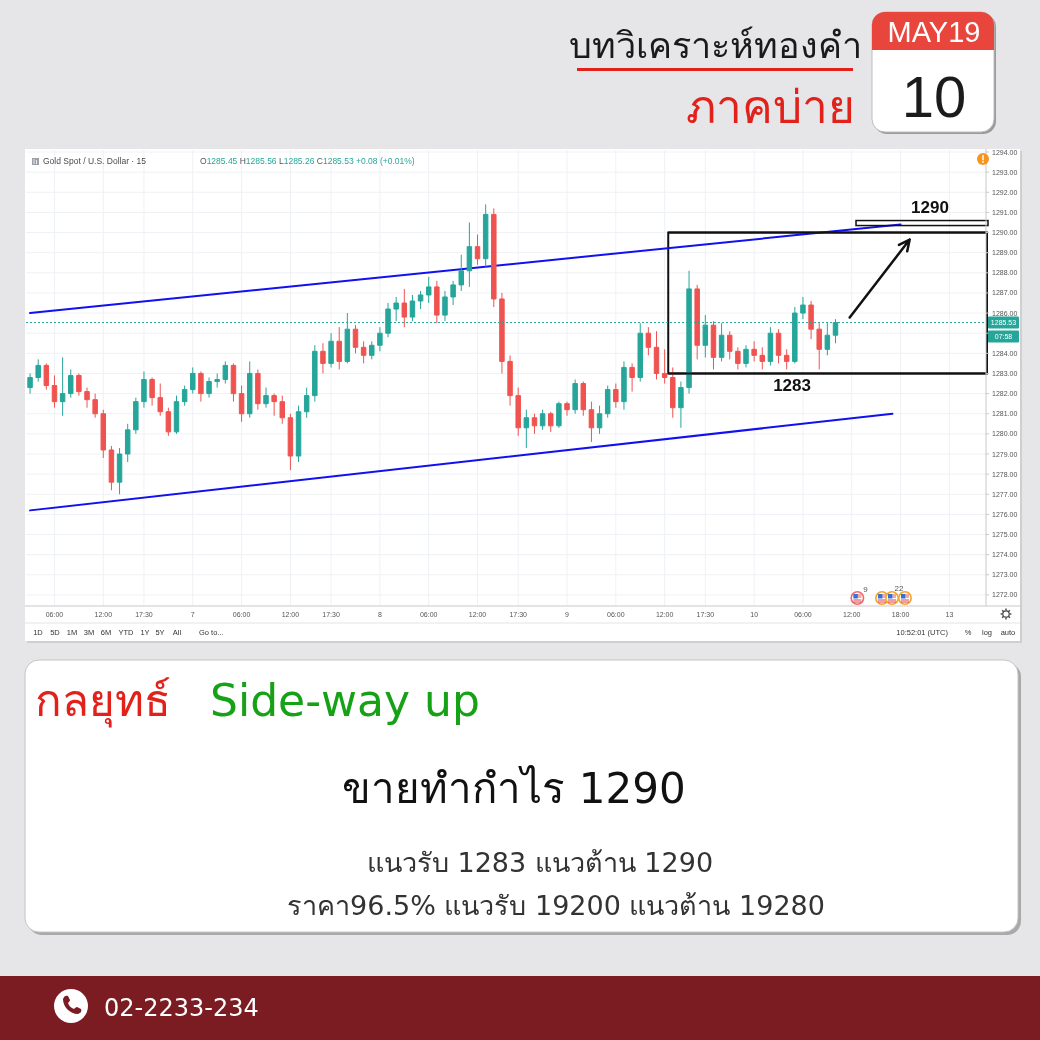 The width and height of the screenshot is (1040, 1040). What do you see at coordinates (770, 107) in the screenshot?
I see `chart-subtitle: ภาคบ่าย` at bounding box center [770, 107].